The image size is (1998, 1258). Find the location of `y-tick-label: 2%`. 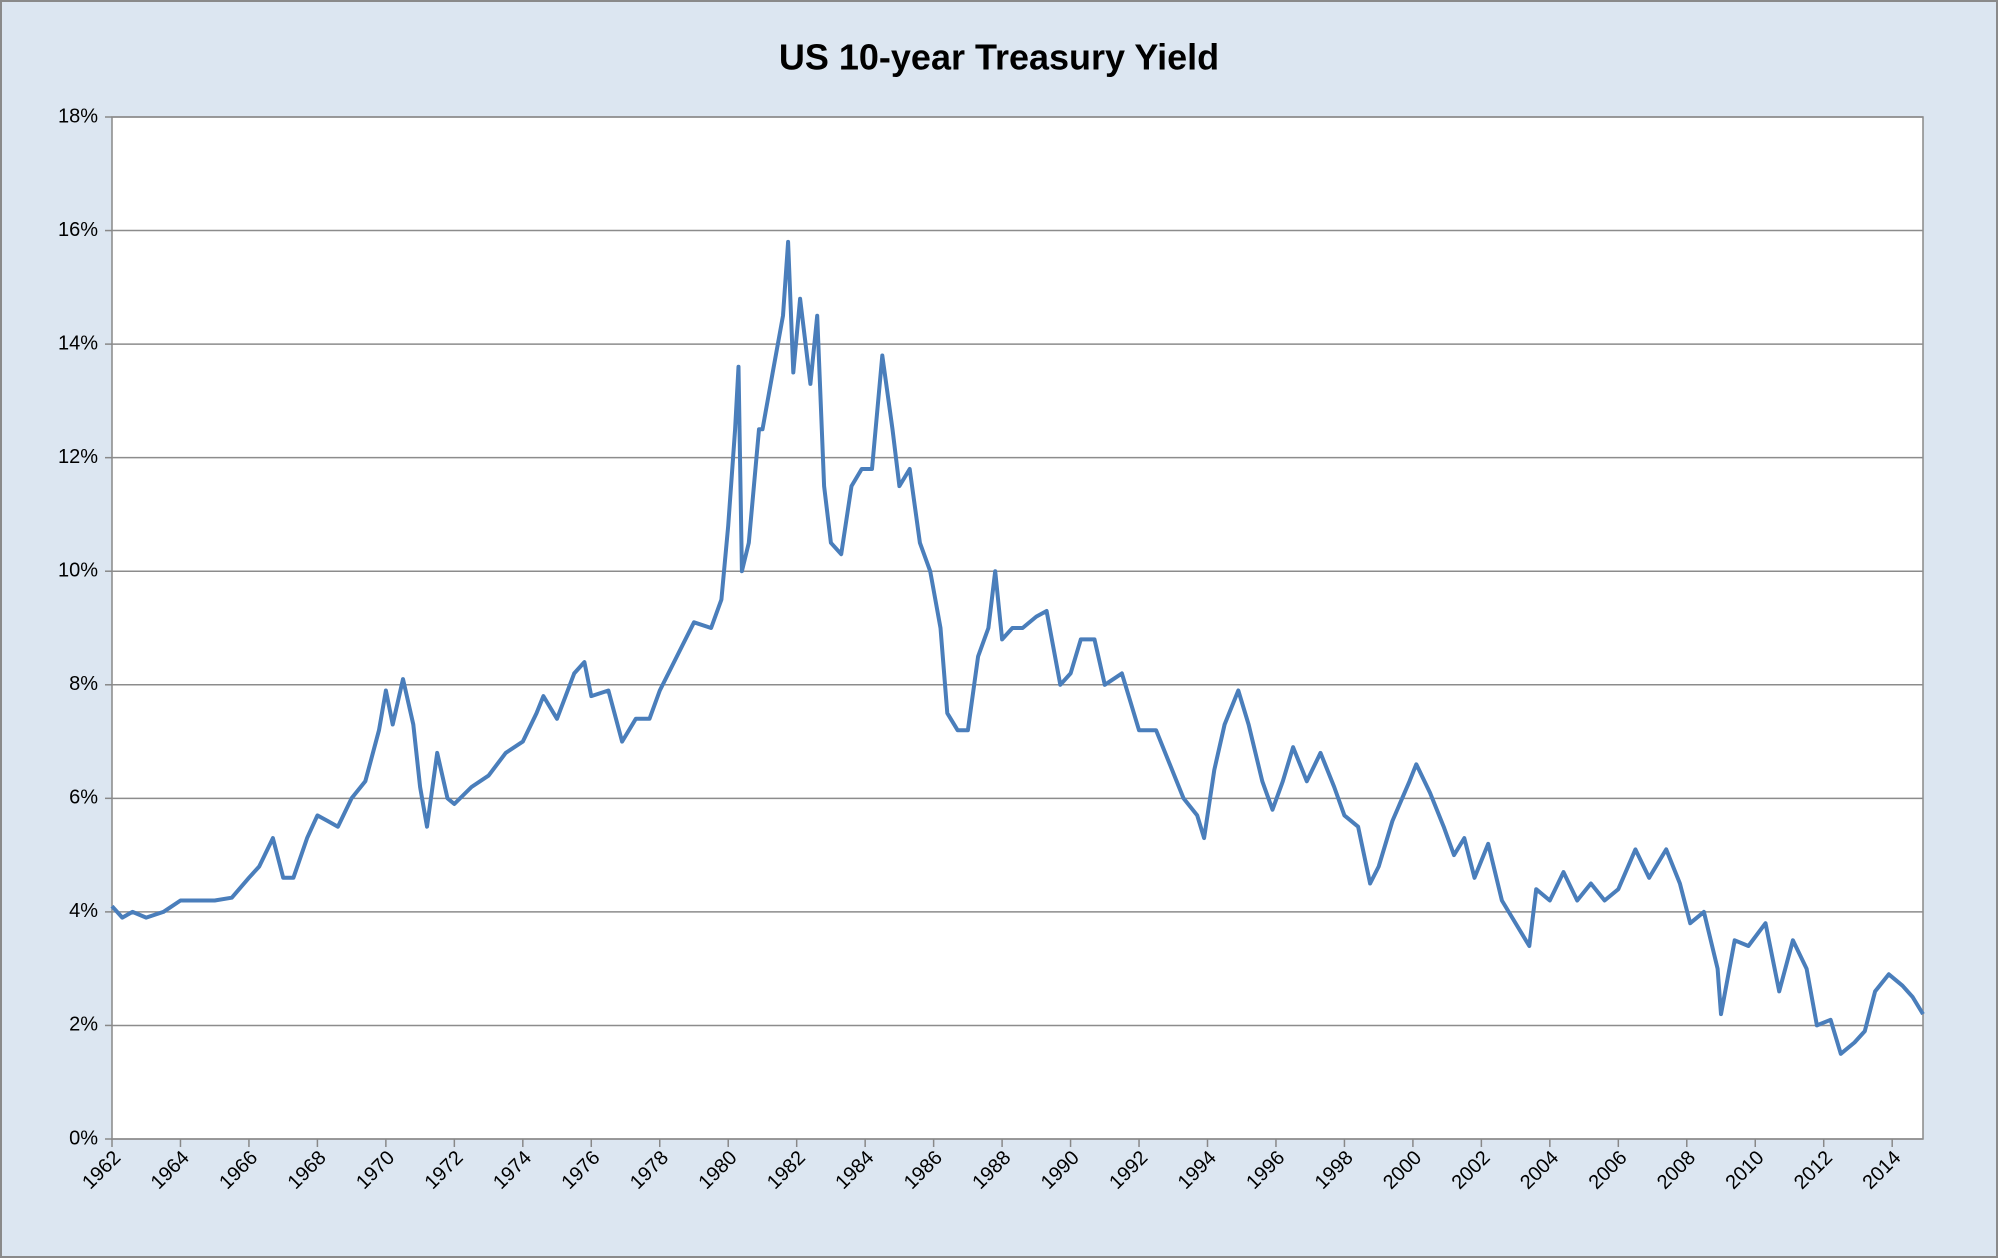

y-tick-label: 2% is located at coordinates (83, 1025).